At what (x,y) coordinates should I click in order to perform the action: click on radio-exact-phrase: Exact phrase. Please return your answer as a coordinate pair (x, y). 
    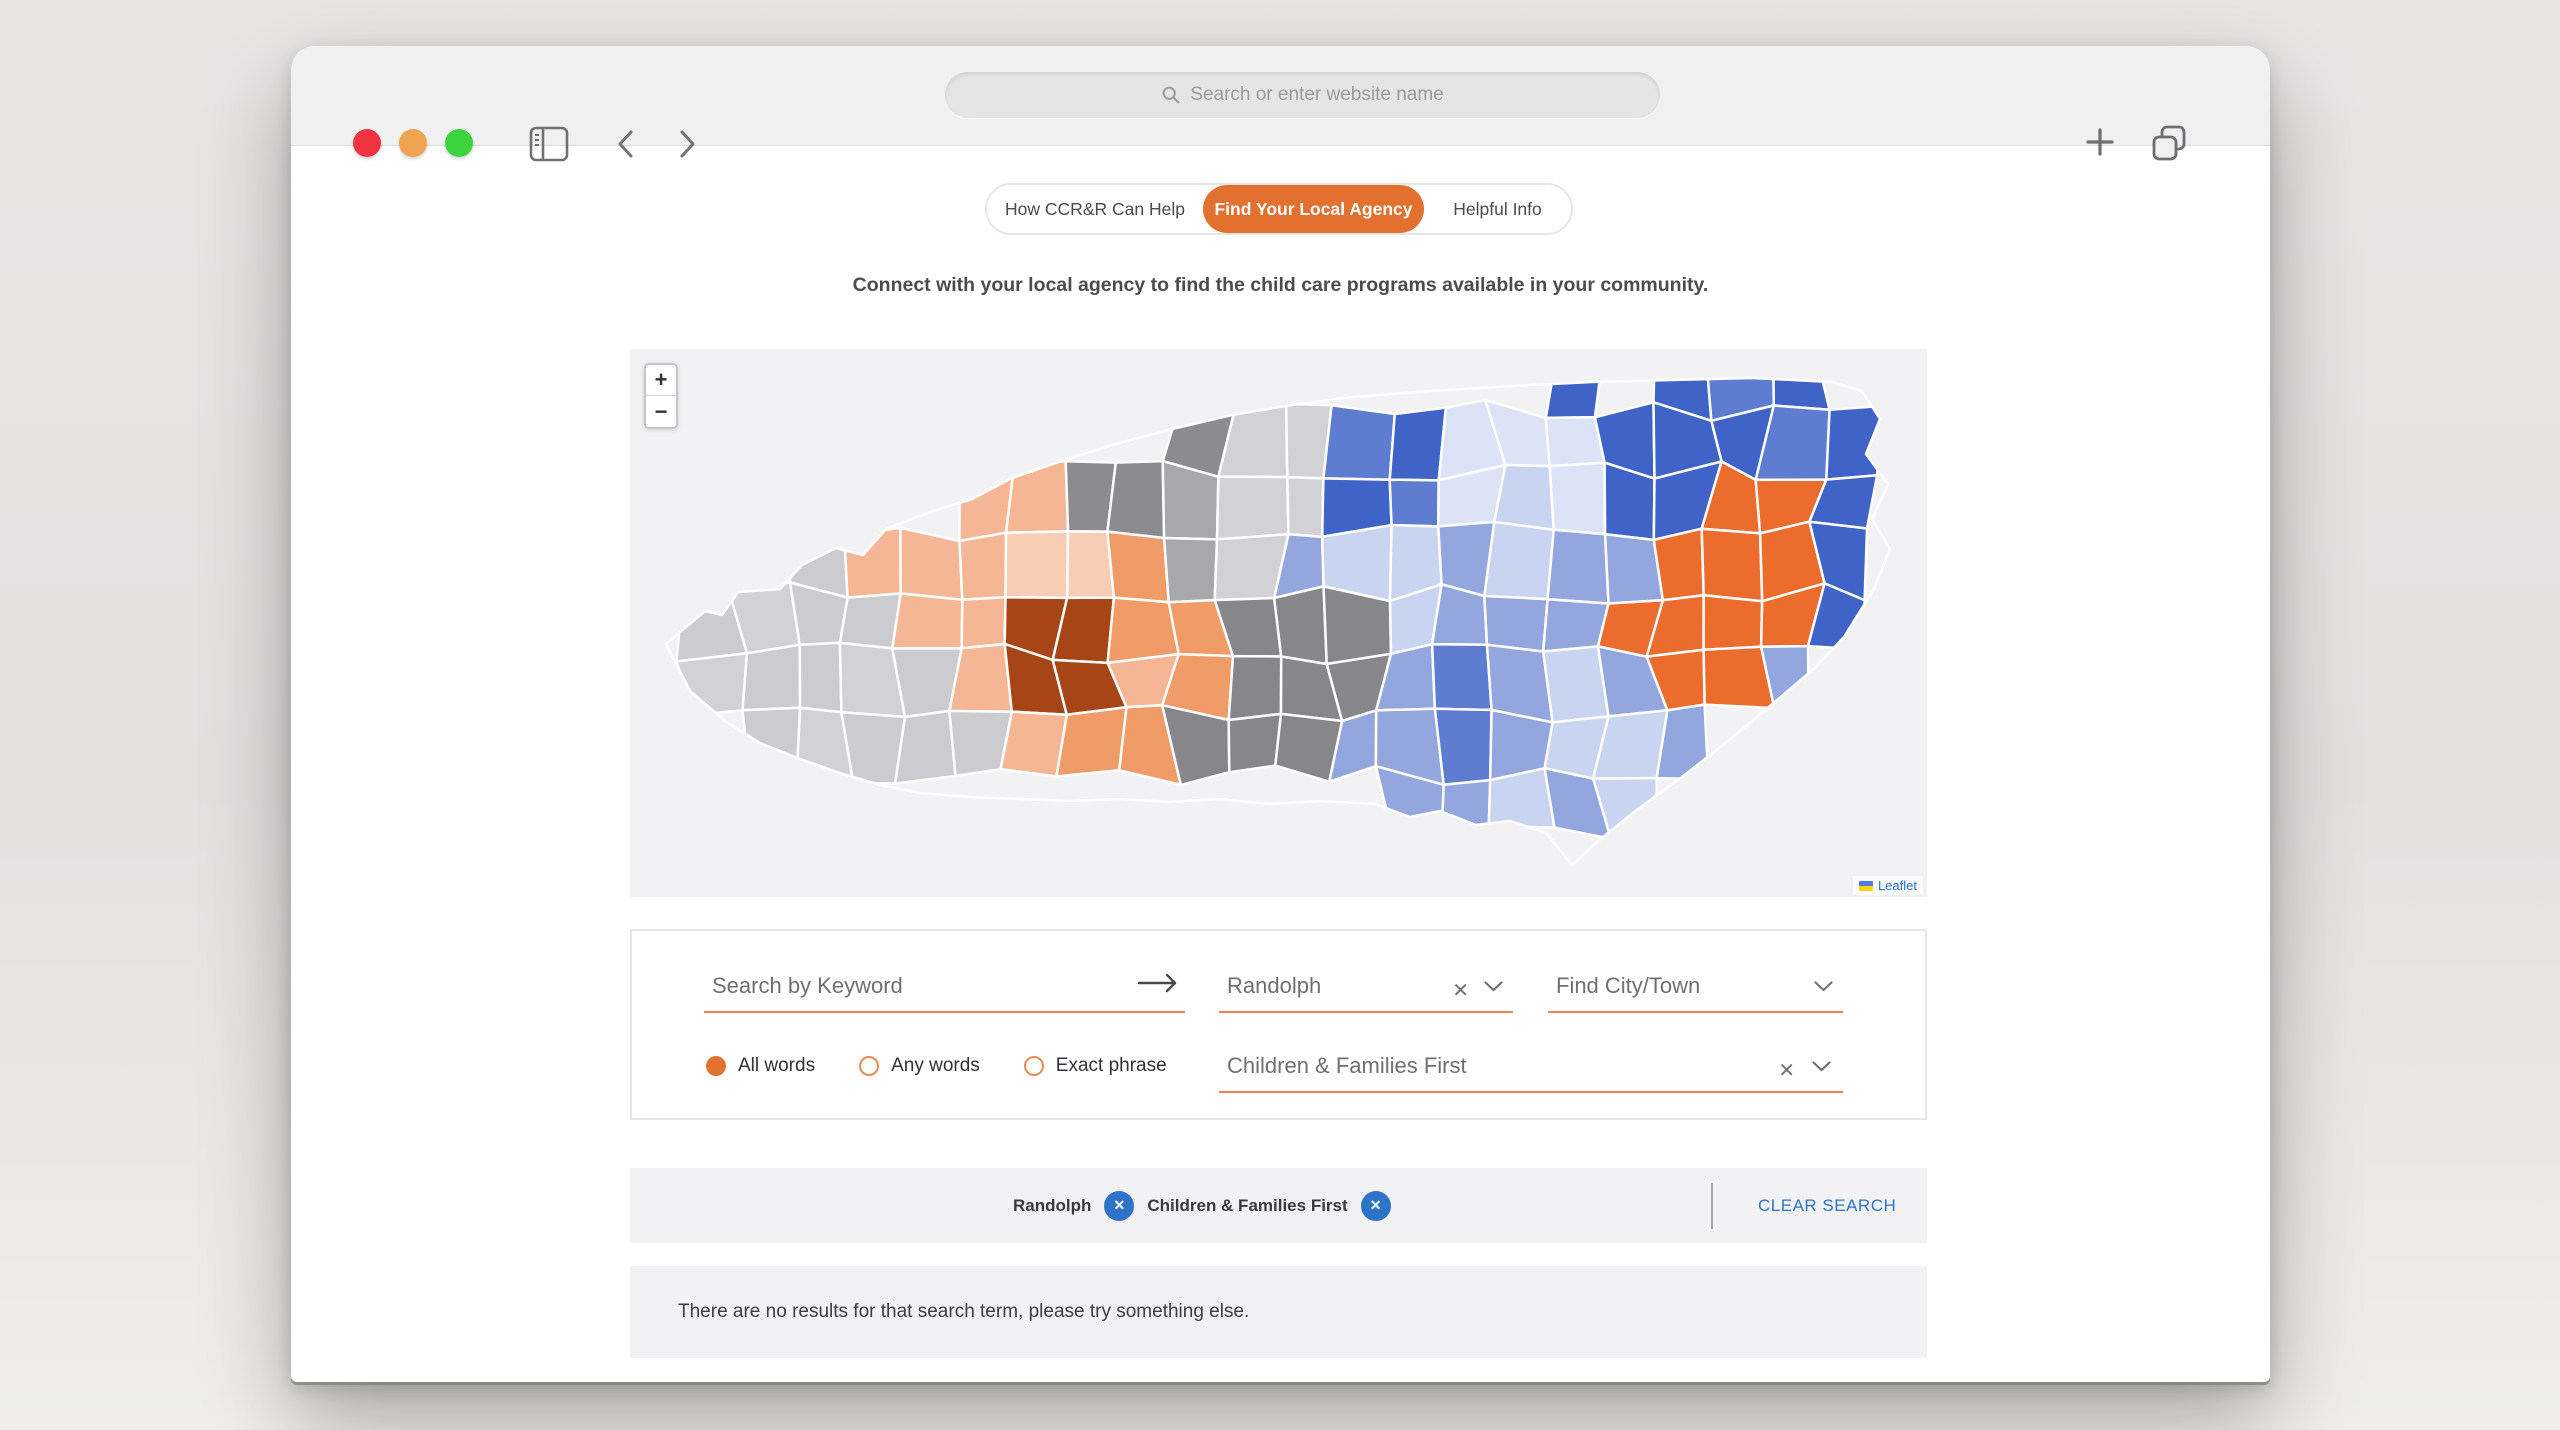
    Looking at the image, I should click on (1095, 1066).